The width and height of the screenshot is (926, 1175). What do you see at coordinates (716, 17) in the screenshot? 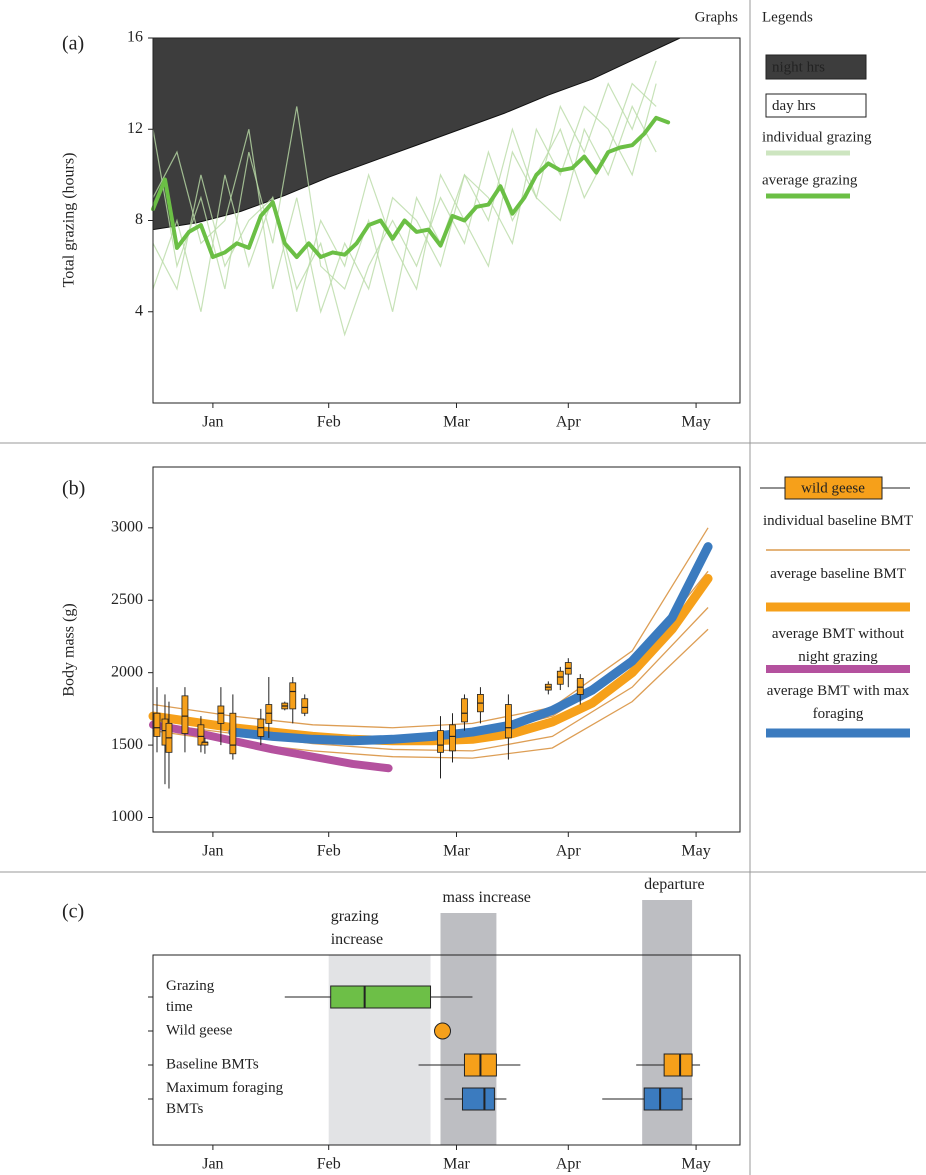
I see `graphs-header: Graphs` at bounding box center [716, 17].